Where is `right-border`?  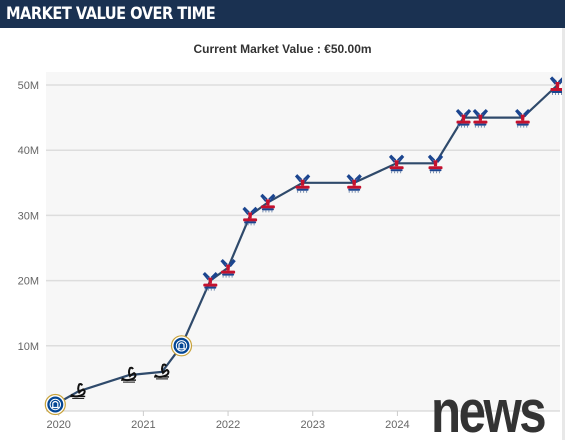 right-border is located at coordinates (563, 234).